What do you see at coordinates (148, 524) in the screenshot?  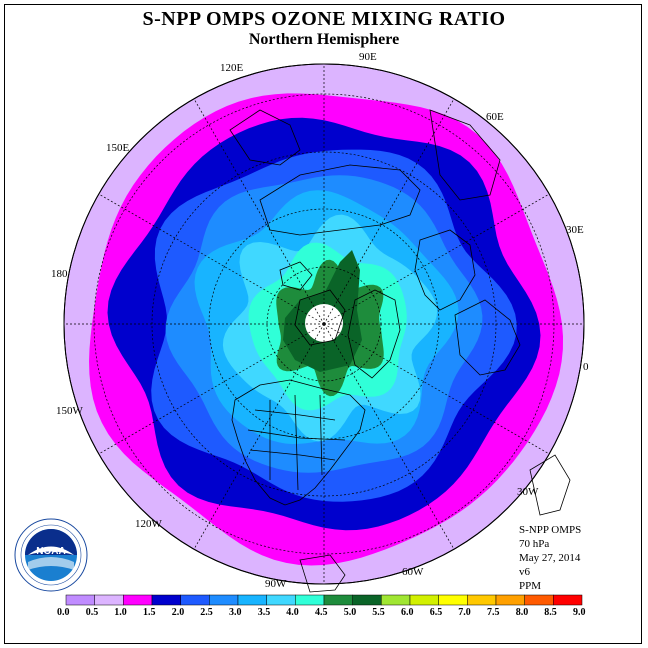 I see `lon-label-120w: 120W` at bounding box center [148, 524].